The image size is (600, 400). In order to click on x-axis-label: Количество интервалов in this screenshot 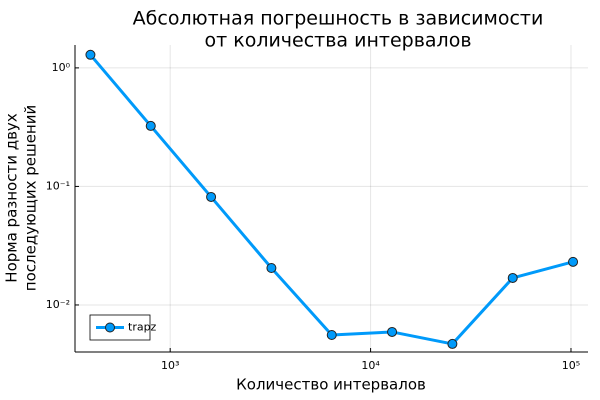, I will do `click(331, 385)`.